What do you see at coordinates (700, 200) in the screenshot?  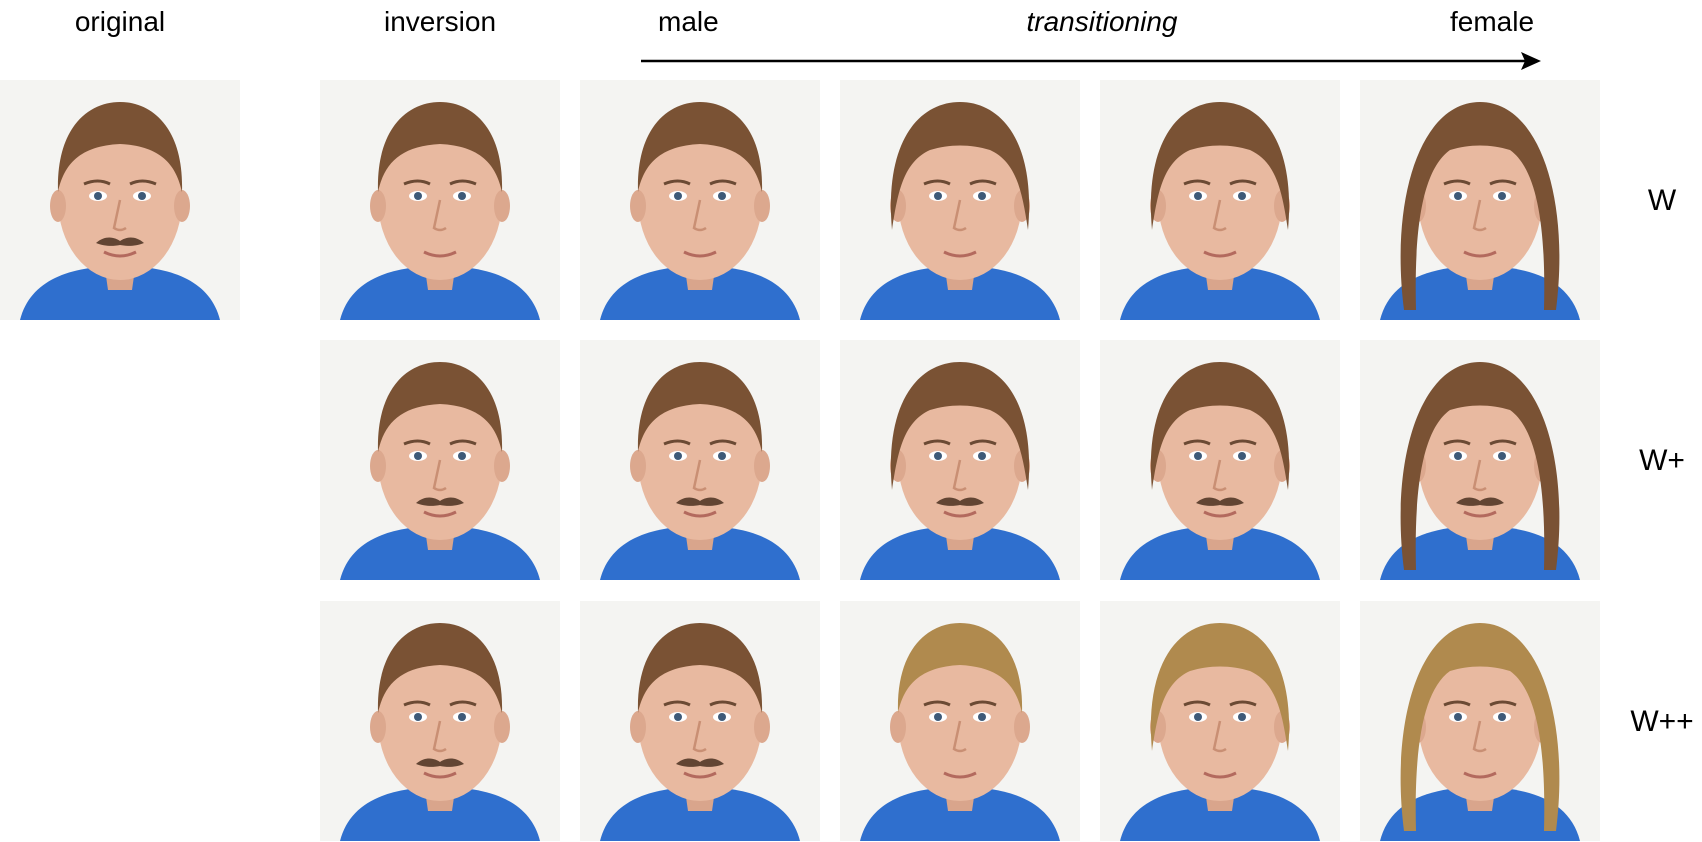 I see `face-image-w-male` at bounding box center [700, 200].